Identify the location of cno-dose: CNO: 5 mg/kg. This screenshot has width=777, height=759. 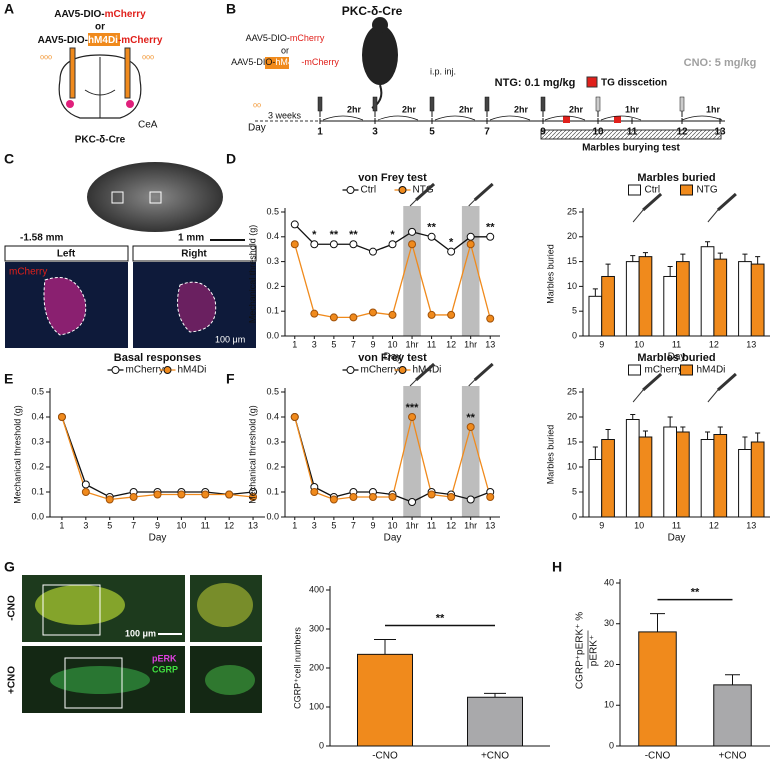
(720, 63).